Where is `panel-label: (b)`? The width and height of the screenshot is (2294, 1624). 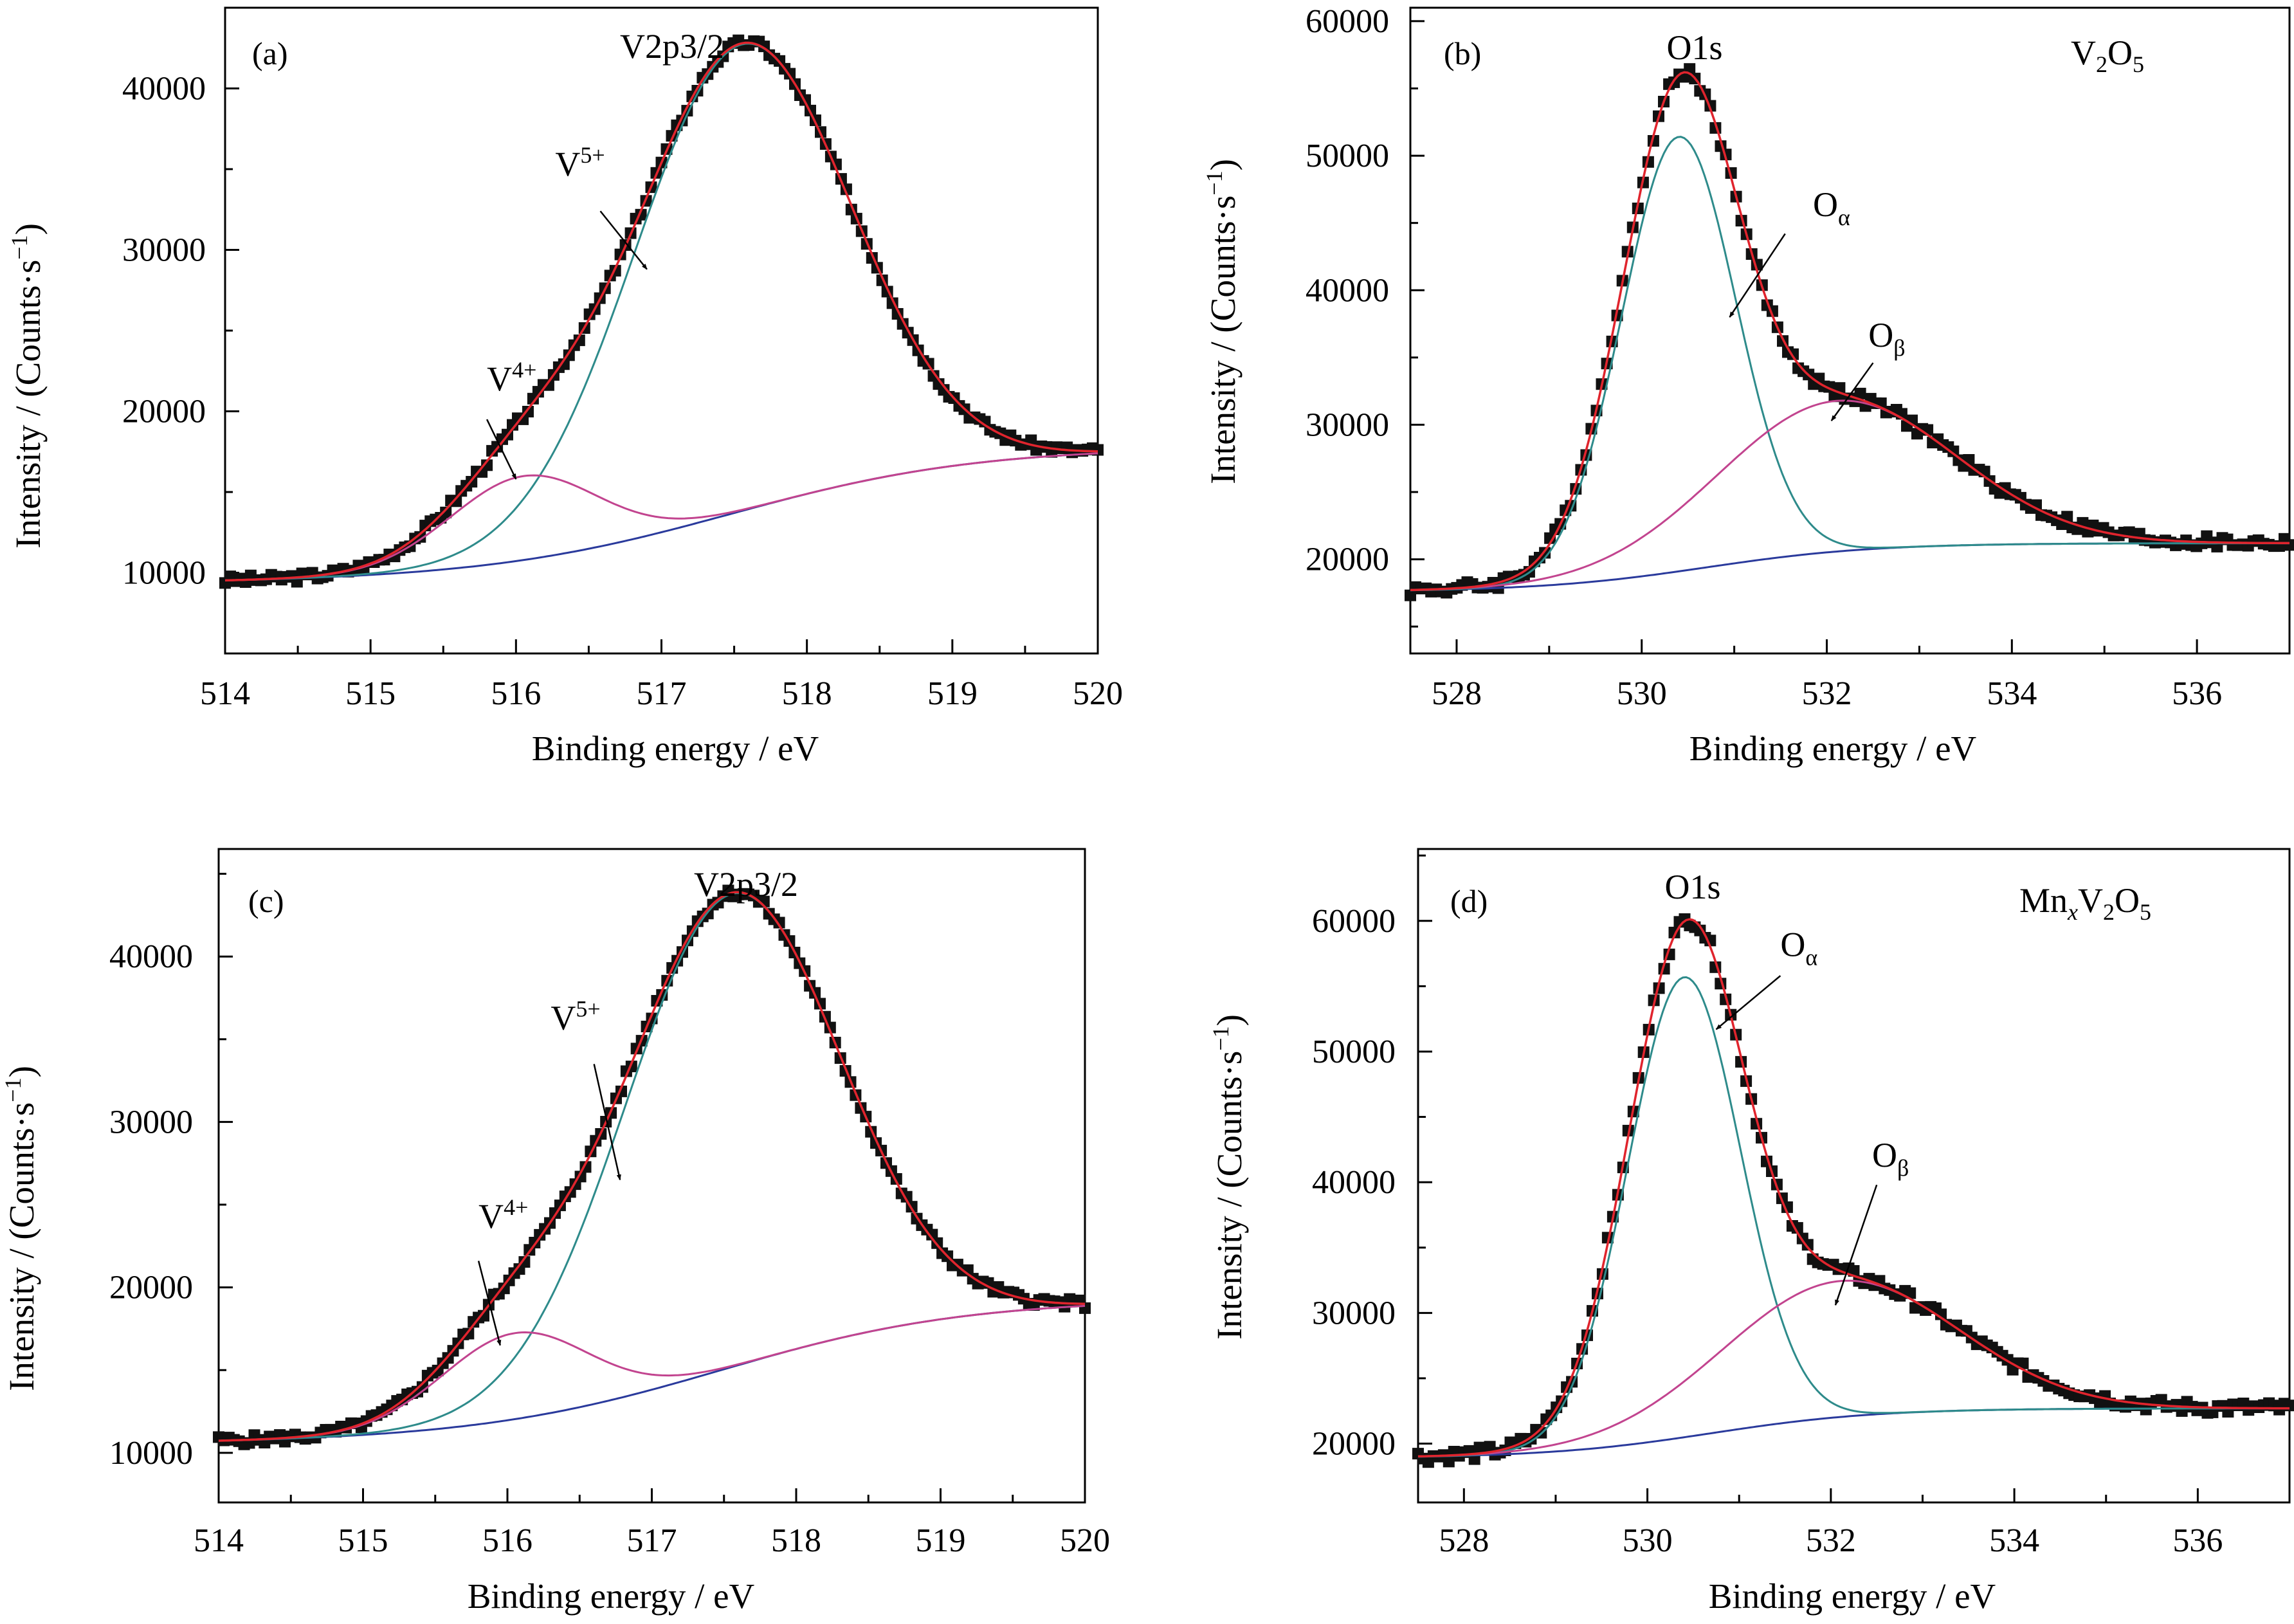 panel-label: (b) is located at coordinates (1462, 53).